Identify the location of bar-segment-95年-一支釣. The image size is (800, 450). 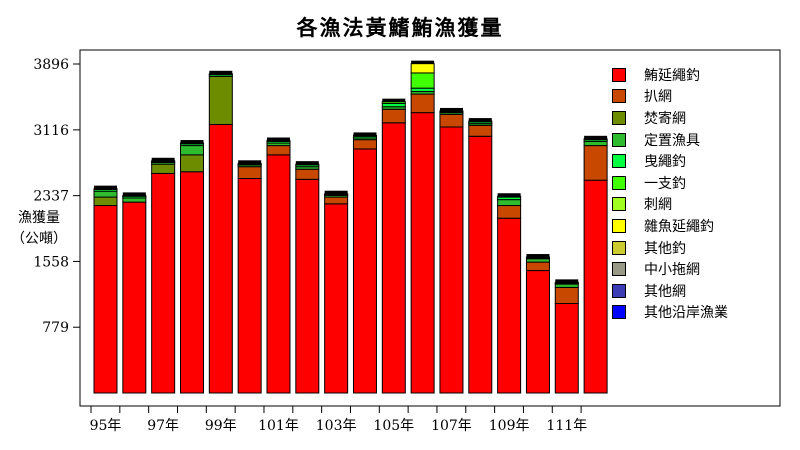
(105, 189).